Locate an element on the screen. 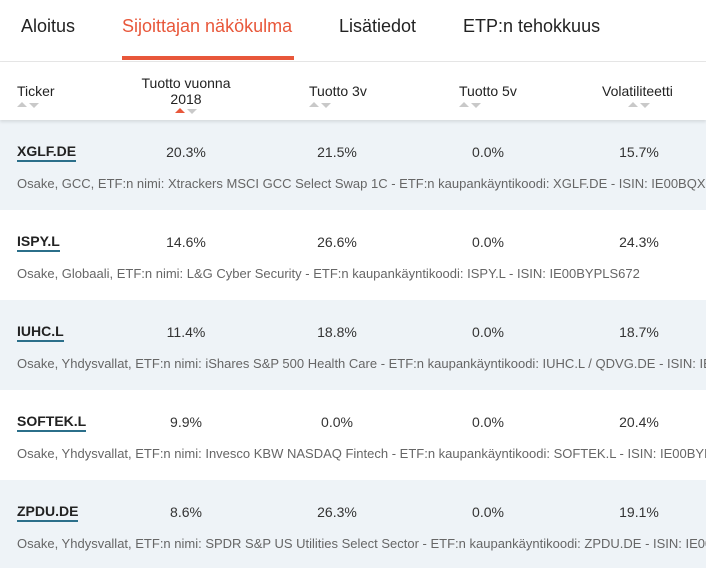  volatility-value: 15.7% is located at coordinates (639, 152).